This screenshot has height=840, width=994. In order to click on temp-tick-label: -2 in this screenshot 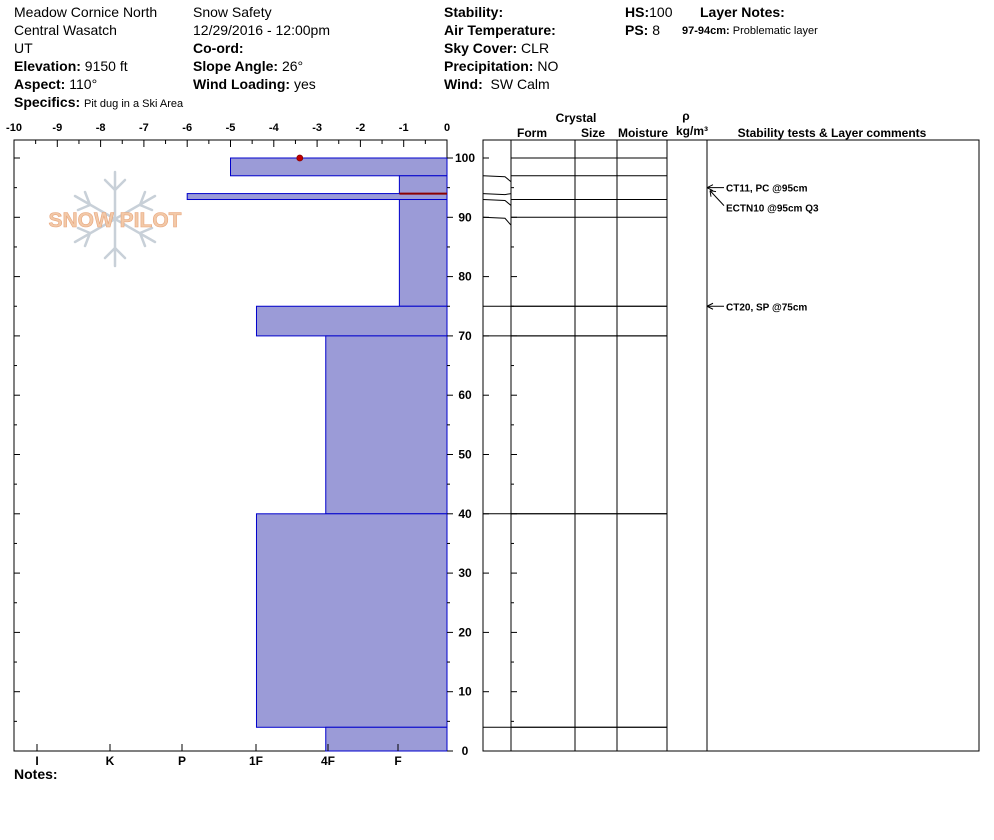, I will do `click(361, 128)`.